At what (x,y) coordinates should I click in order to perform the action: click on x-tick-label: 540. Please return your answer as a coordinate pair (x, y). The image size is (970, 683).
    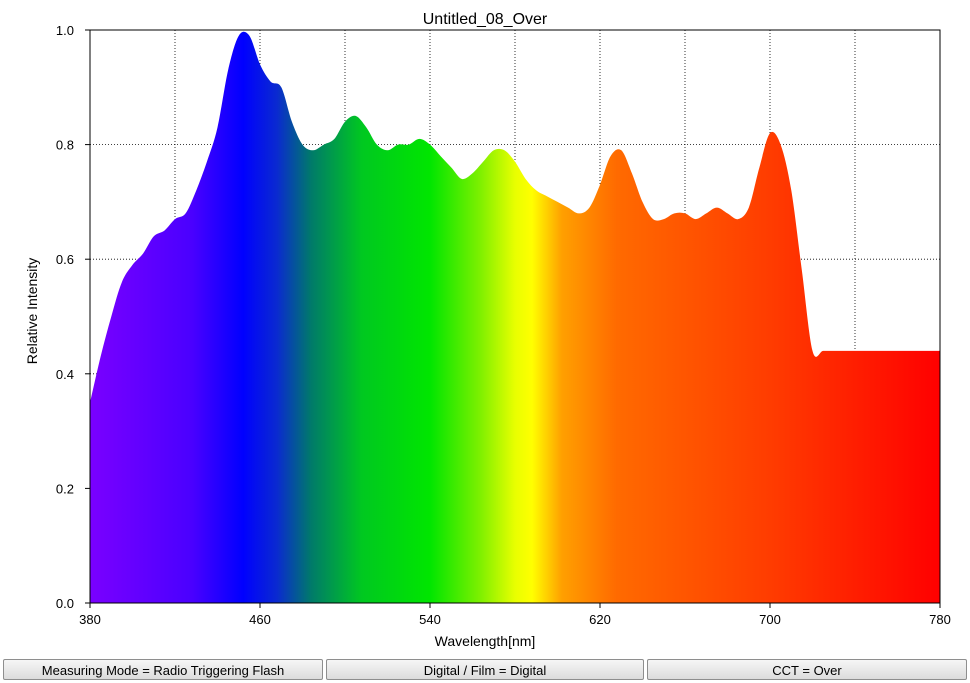
    Looking at the image, I should click on (430, 619).